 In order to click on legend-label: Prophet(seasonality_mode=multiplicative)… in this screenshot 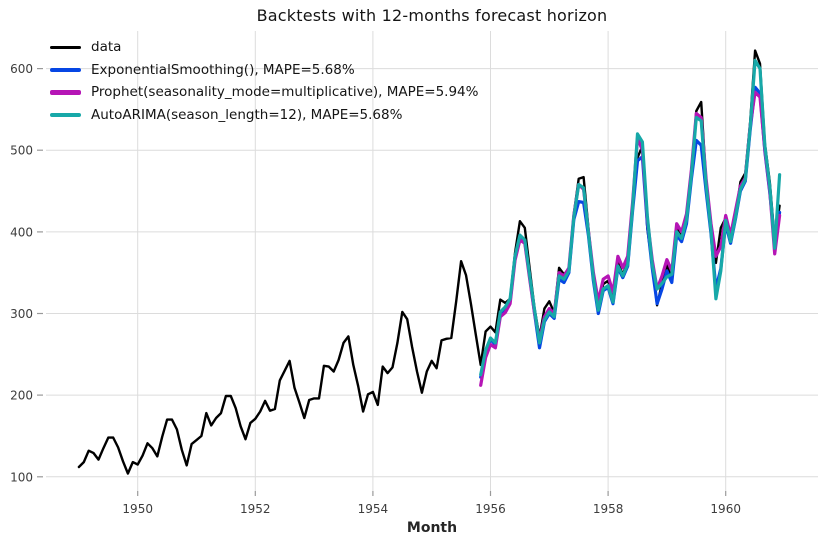, I will do `click(285, 92)`.